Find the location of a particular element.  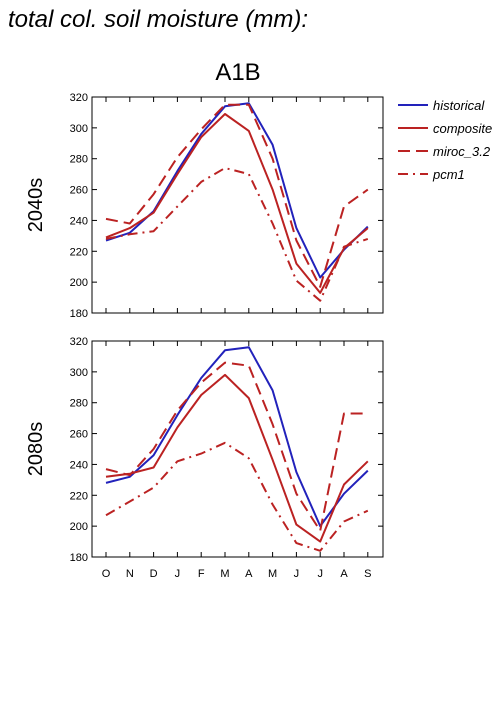

panel-label-2080s: 2080s is located at coordinates (36, 449).